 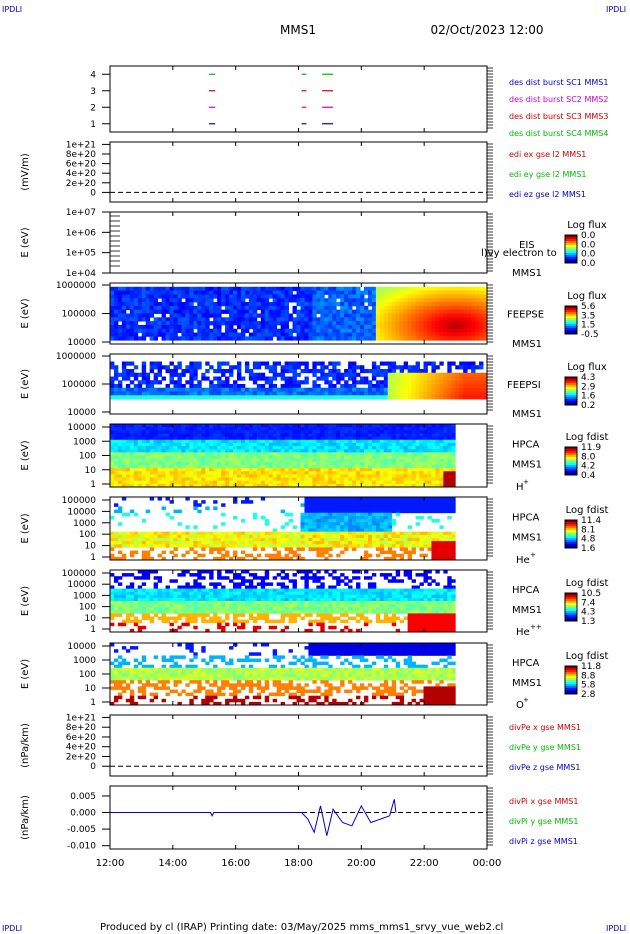 I want to click on y-tick-label: 2e+20, so click(x=81, y=184).